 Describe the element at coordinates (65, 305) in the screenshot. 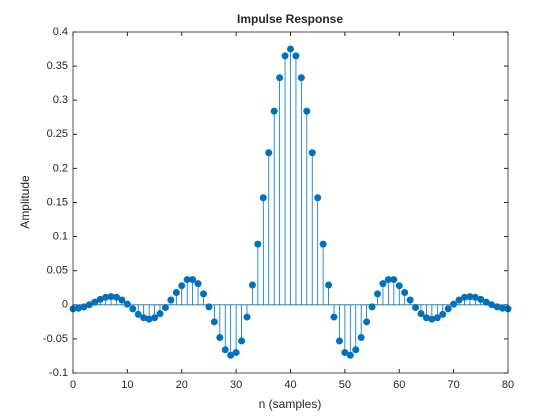

I see `y-tick-label: 0` at that location.